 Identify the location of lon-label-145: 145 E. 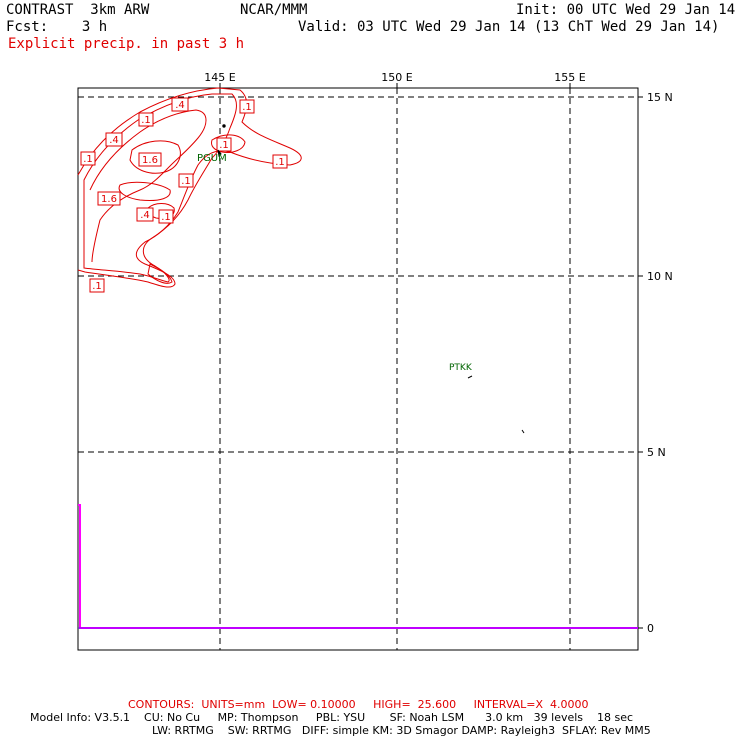
(219, 77).